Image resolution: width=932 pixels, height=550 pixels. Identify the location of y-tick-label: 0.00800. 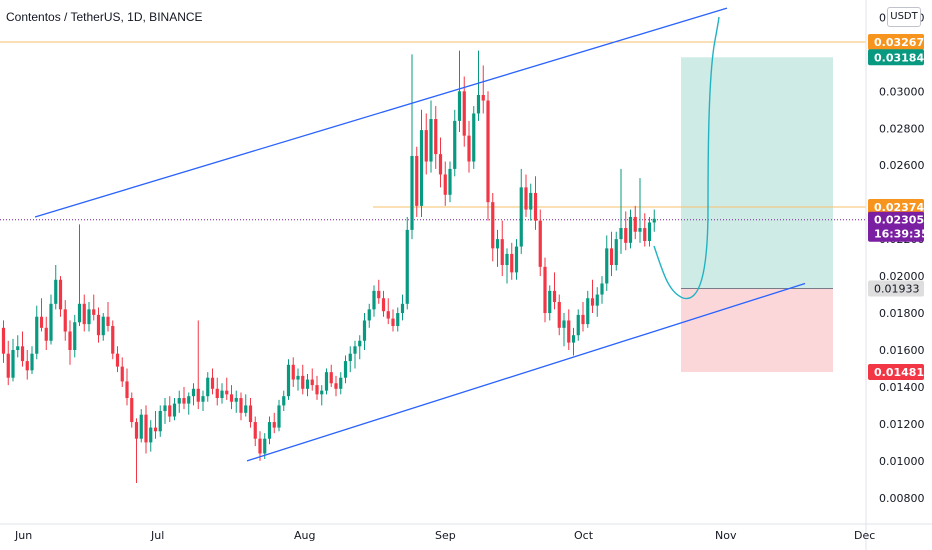
(902, 498).